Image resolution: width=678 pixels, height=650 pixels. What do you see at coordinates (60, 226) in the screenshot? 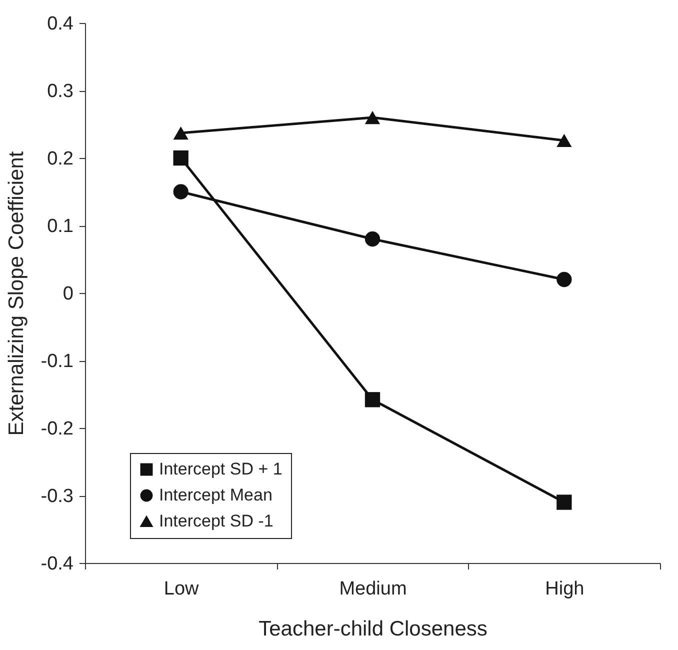
I see `y-tick-label: 0.1` at bounding box center [60, 226].